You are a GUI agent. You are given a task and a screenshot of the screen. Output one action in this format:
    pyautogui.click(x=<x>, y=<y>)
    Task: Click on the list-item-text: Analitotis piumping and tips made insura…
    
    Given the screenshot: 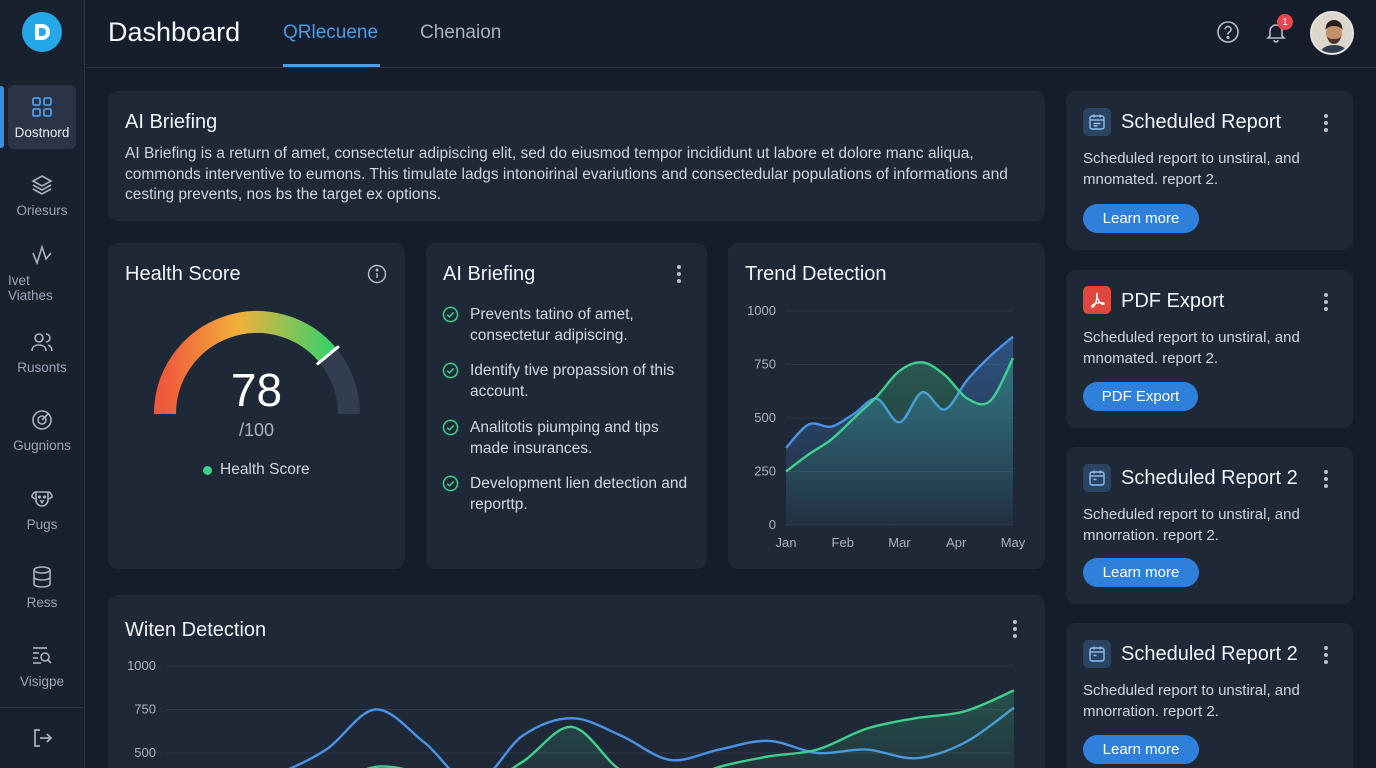 What is the action you would take?
    pyautogui.click(x=564, y=438)
    